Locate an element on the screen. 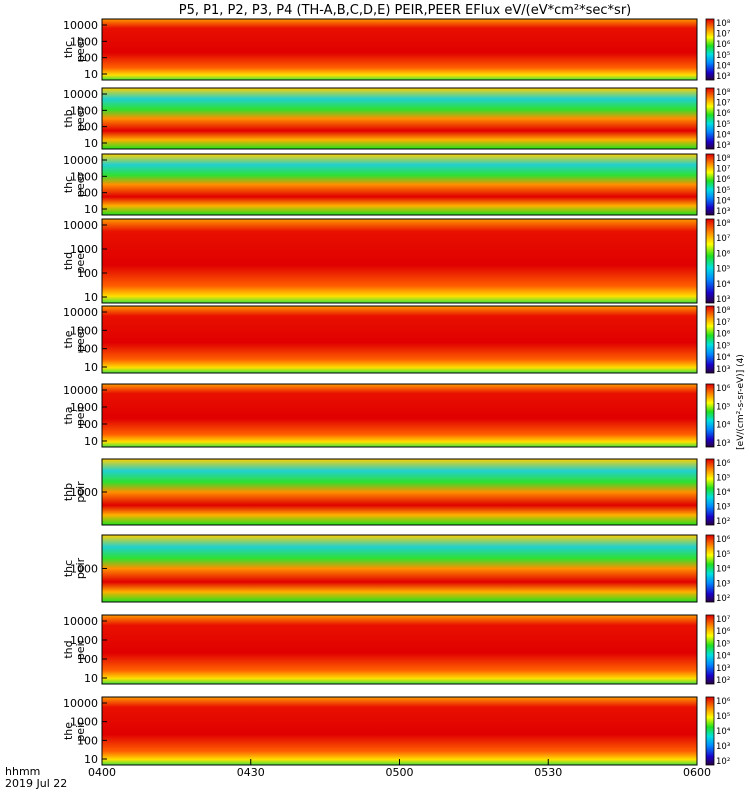 The height and width of the screenshot is (800, 750). x-axis-label-line1: hhmm is located at coordinates (22, 771).